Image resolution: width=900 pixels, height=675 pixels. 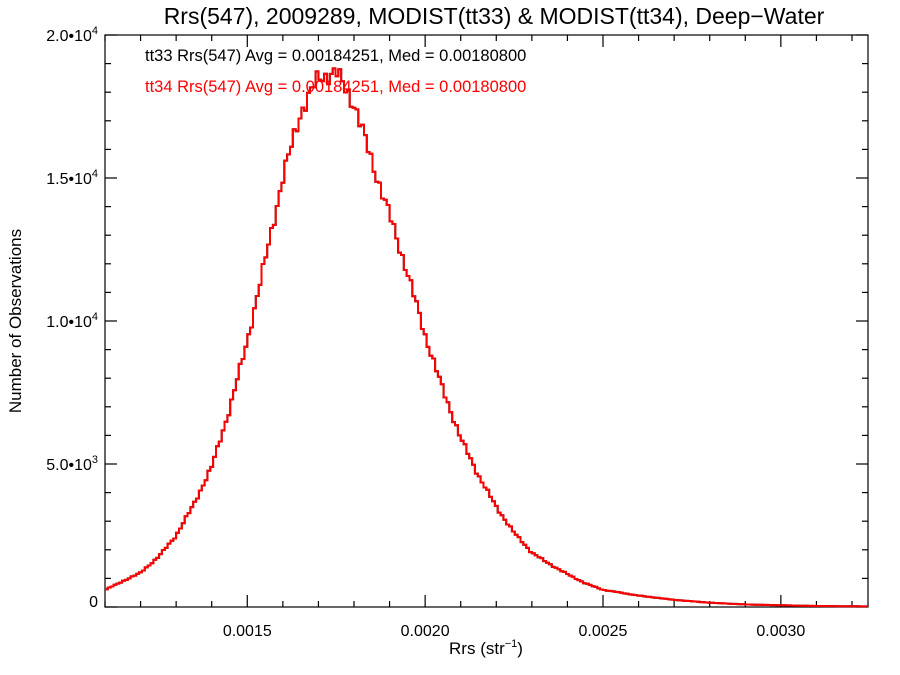 What do you see at coordinates (72, 35) in the screenshot?
I see `y-tick-label: 2.0•104` at bounding box center [72, 35].